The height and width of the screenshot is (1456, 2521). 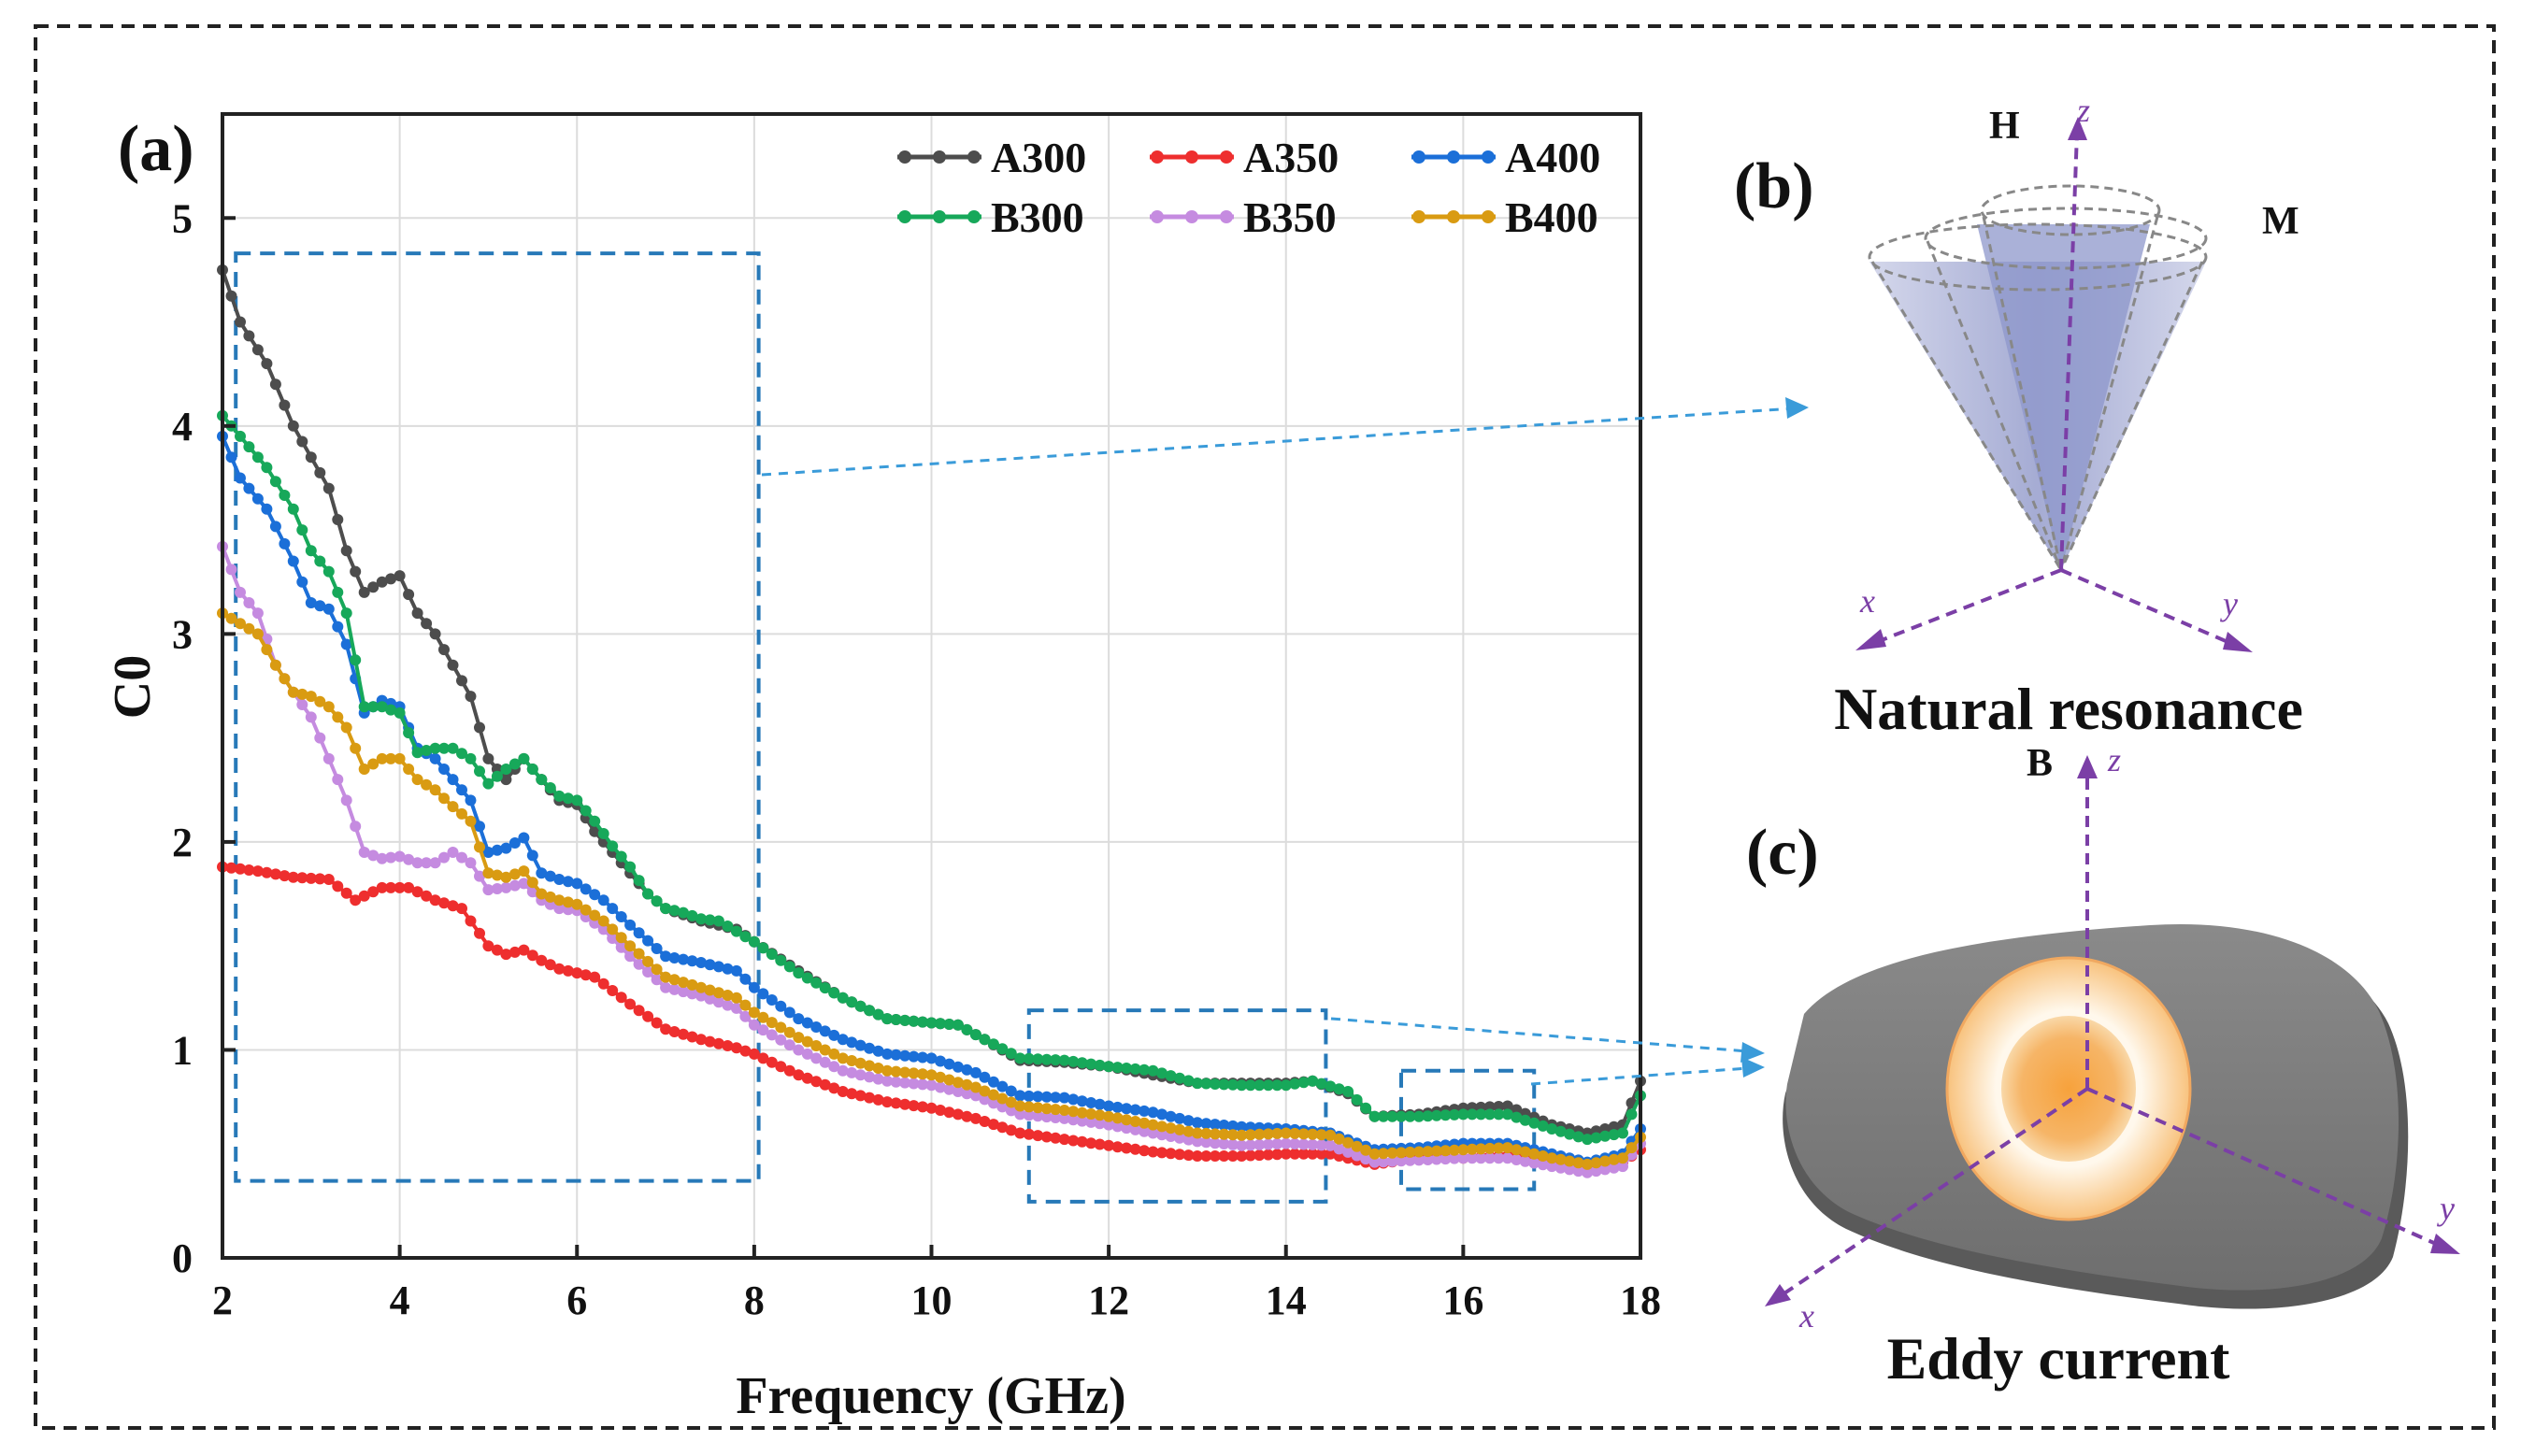 What do you see at coordinates (2103, 1066) in the screenshot?
I see `panel-c: (c) B z x y Eddy current` at bounding box center [2103, 1066].